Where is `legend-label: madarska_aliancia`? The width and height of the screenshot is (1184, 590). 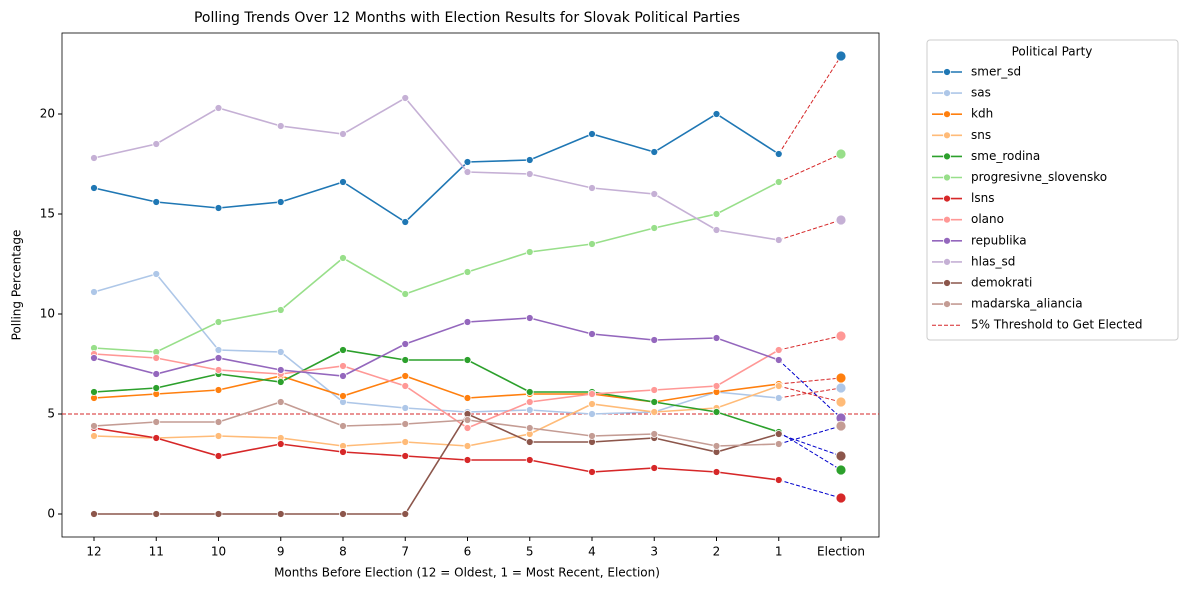 legend-label: madarska_aliancia is located at coordinates (1027, 304).